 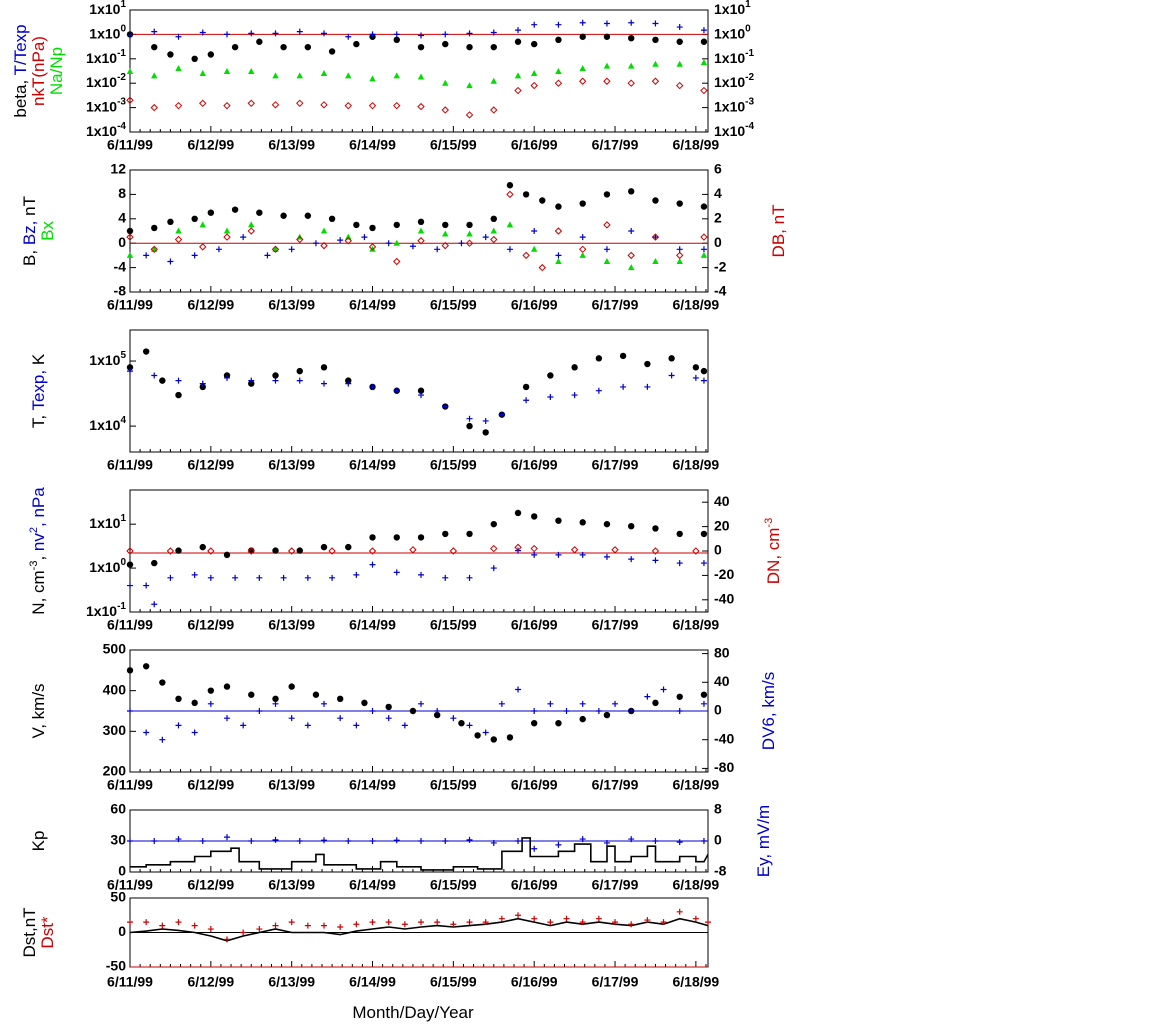 What do you see at coordinates (718, 218) in the screenshot?
I see `right-tick-label: 2` at bounding box center [718, 218].